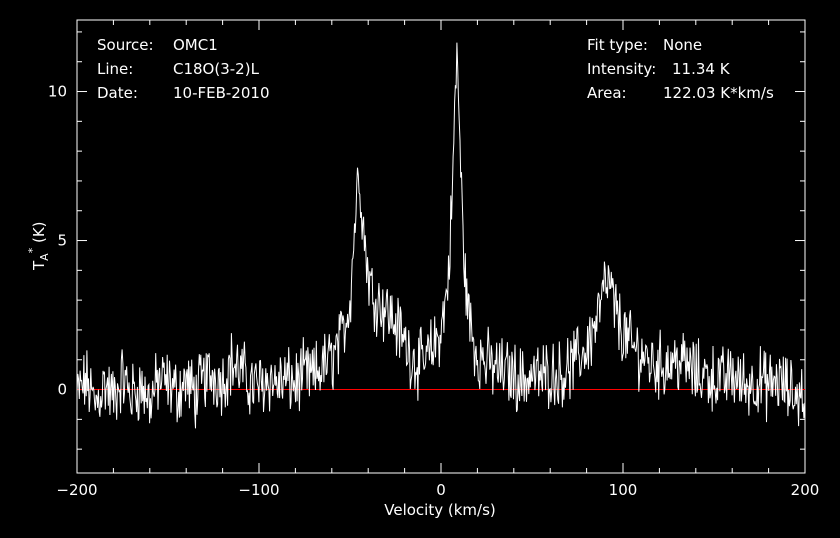 This screenshot has width=840, height=538. What do you see at coordinates (623, 490) in the screenshot?
I see `x-tick-label: 100` at bounding box center [623, 490].